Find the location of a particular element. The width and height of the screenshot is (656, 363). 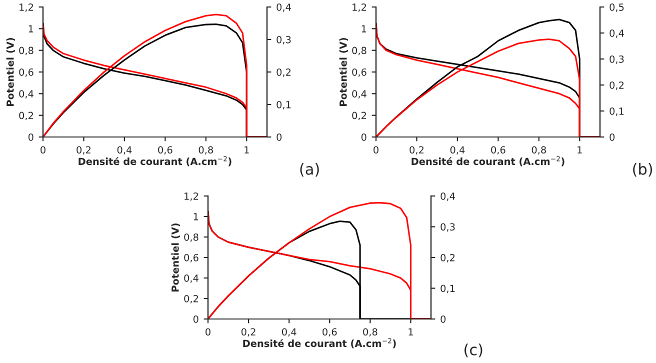

text: (b) is located at coordinates (642, 170).